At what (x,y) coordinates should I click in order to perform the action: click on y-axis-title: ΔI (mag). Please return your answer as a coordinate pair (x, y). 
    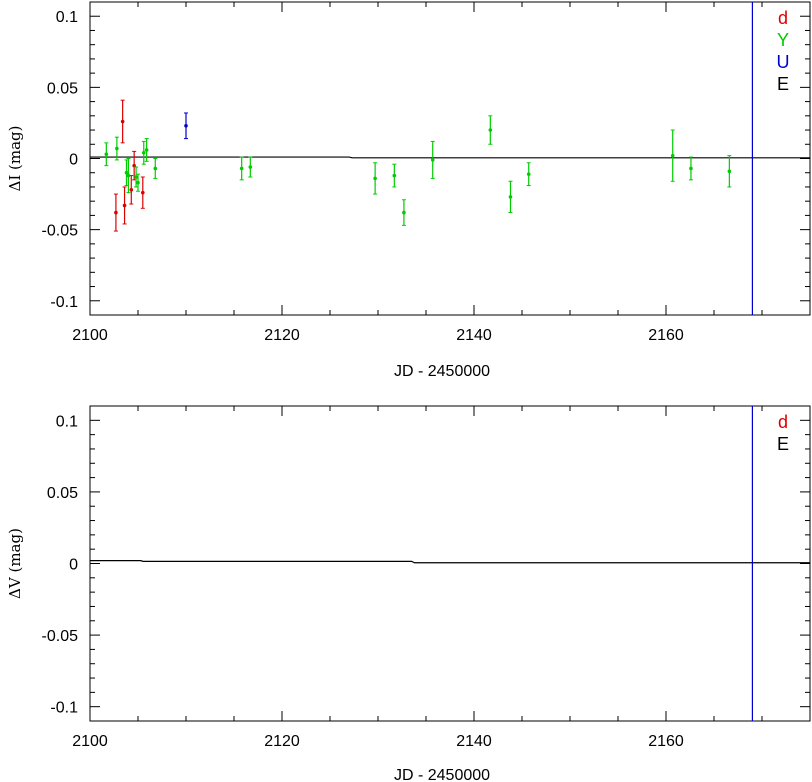
    Looking at the image, I should click on (15, 159).